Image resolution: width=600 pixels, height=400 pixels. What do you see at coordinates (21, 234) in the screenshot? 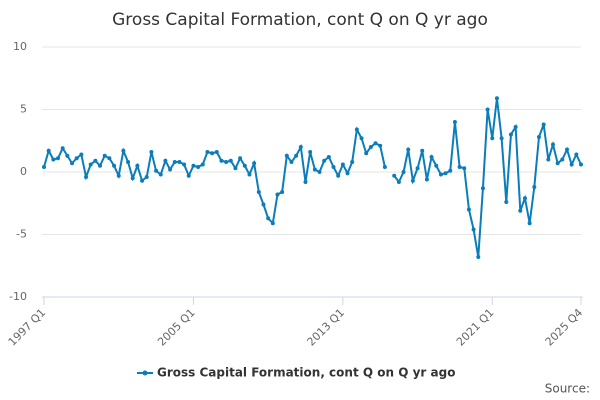
I see `y-tick-label: -5` at bounding box center [21, 234].